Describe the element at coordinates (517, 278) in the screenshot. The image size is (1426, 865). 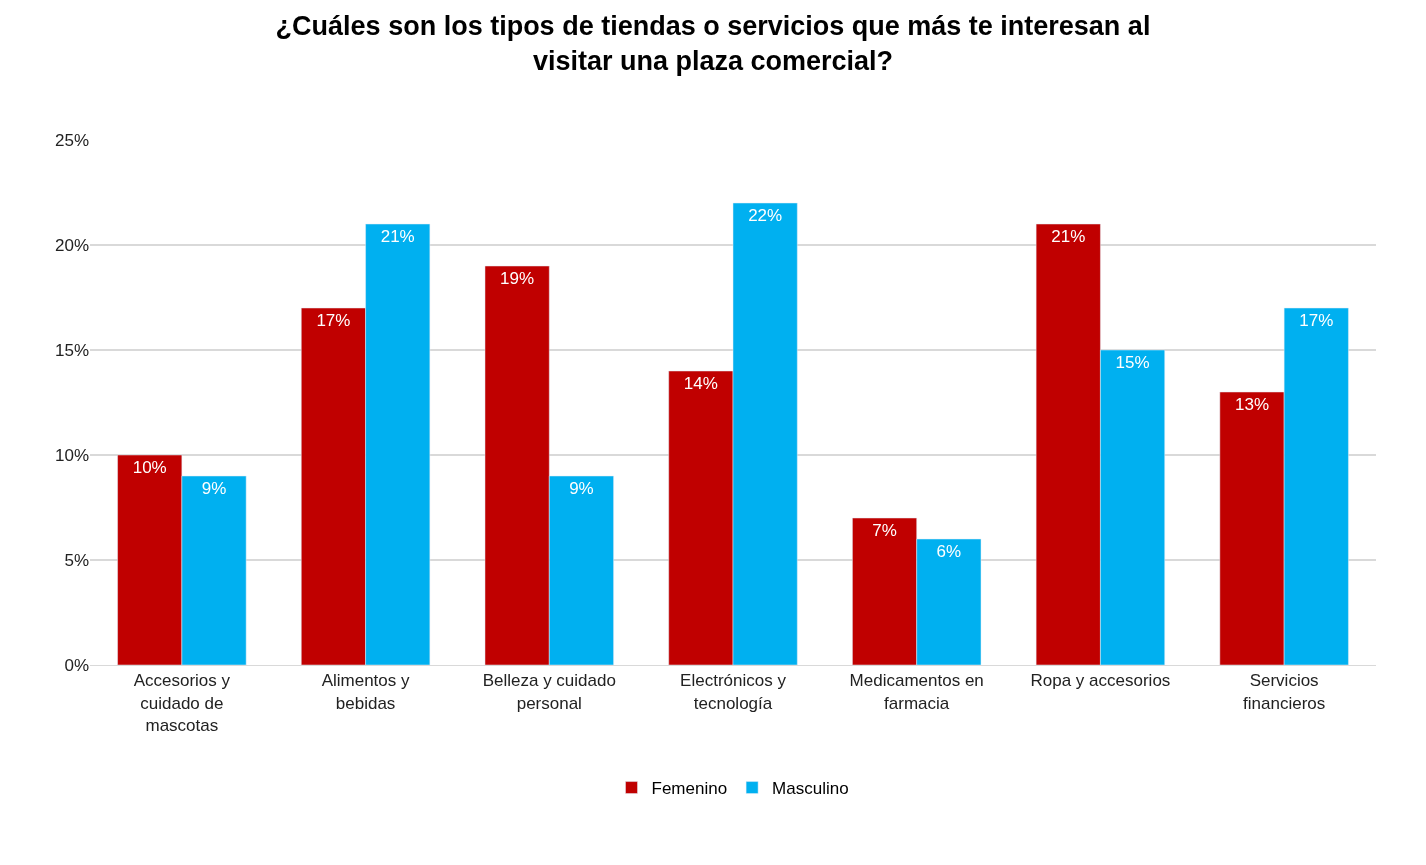
I see `data-label: 19%` at that location.